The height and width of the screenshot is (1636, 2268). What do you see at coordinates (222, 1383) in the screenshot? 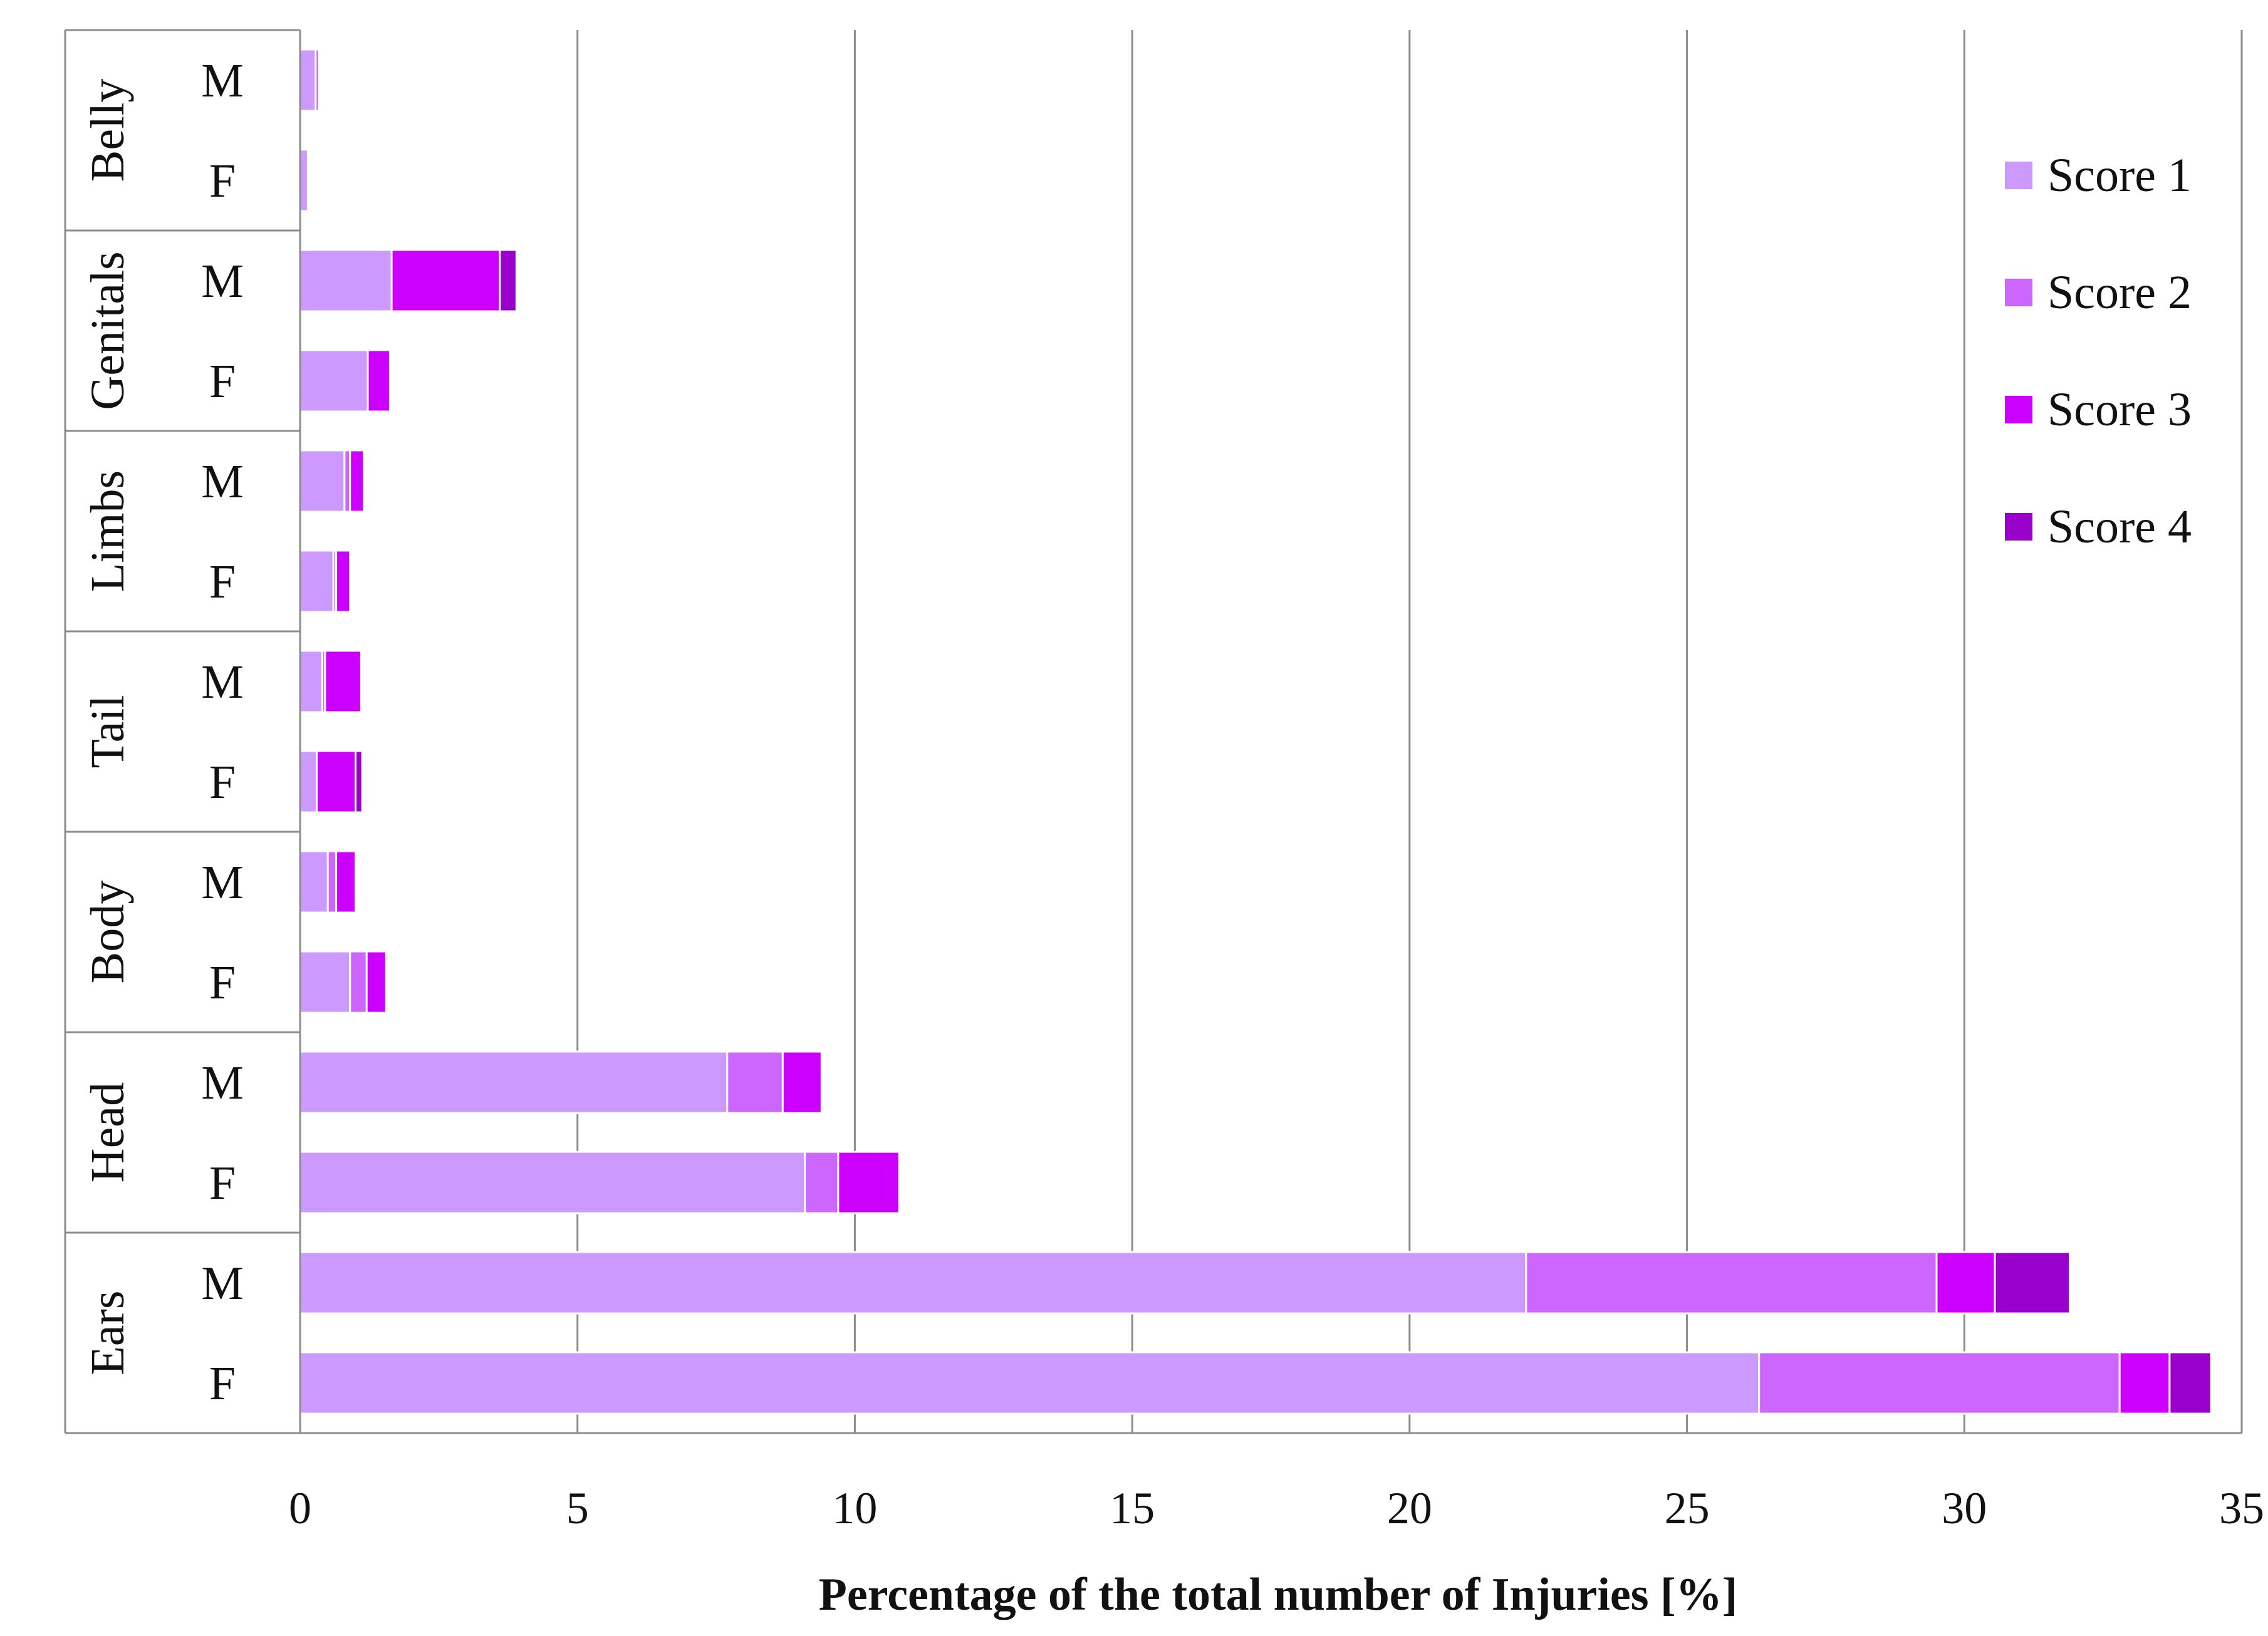
I see `row-label-ears-f: F` at bounding box center [222, 1383].